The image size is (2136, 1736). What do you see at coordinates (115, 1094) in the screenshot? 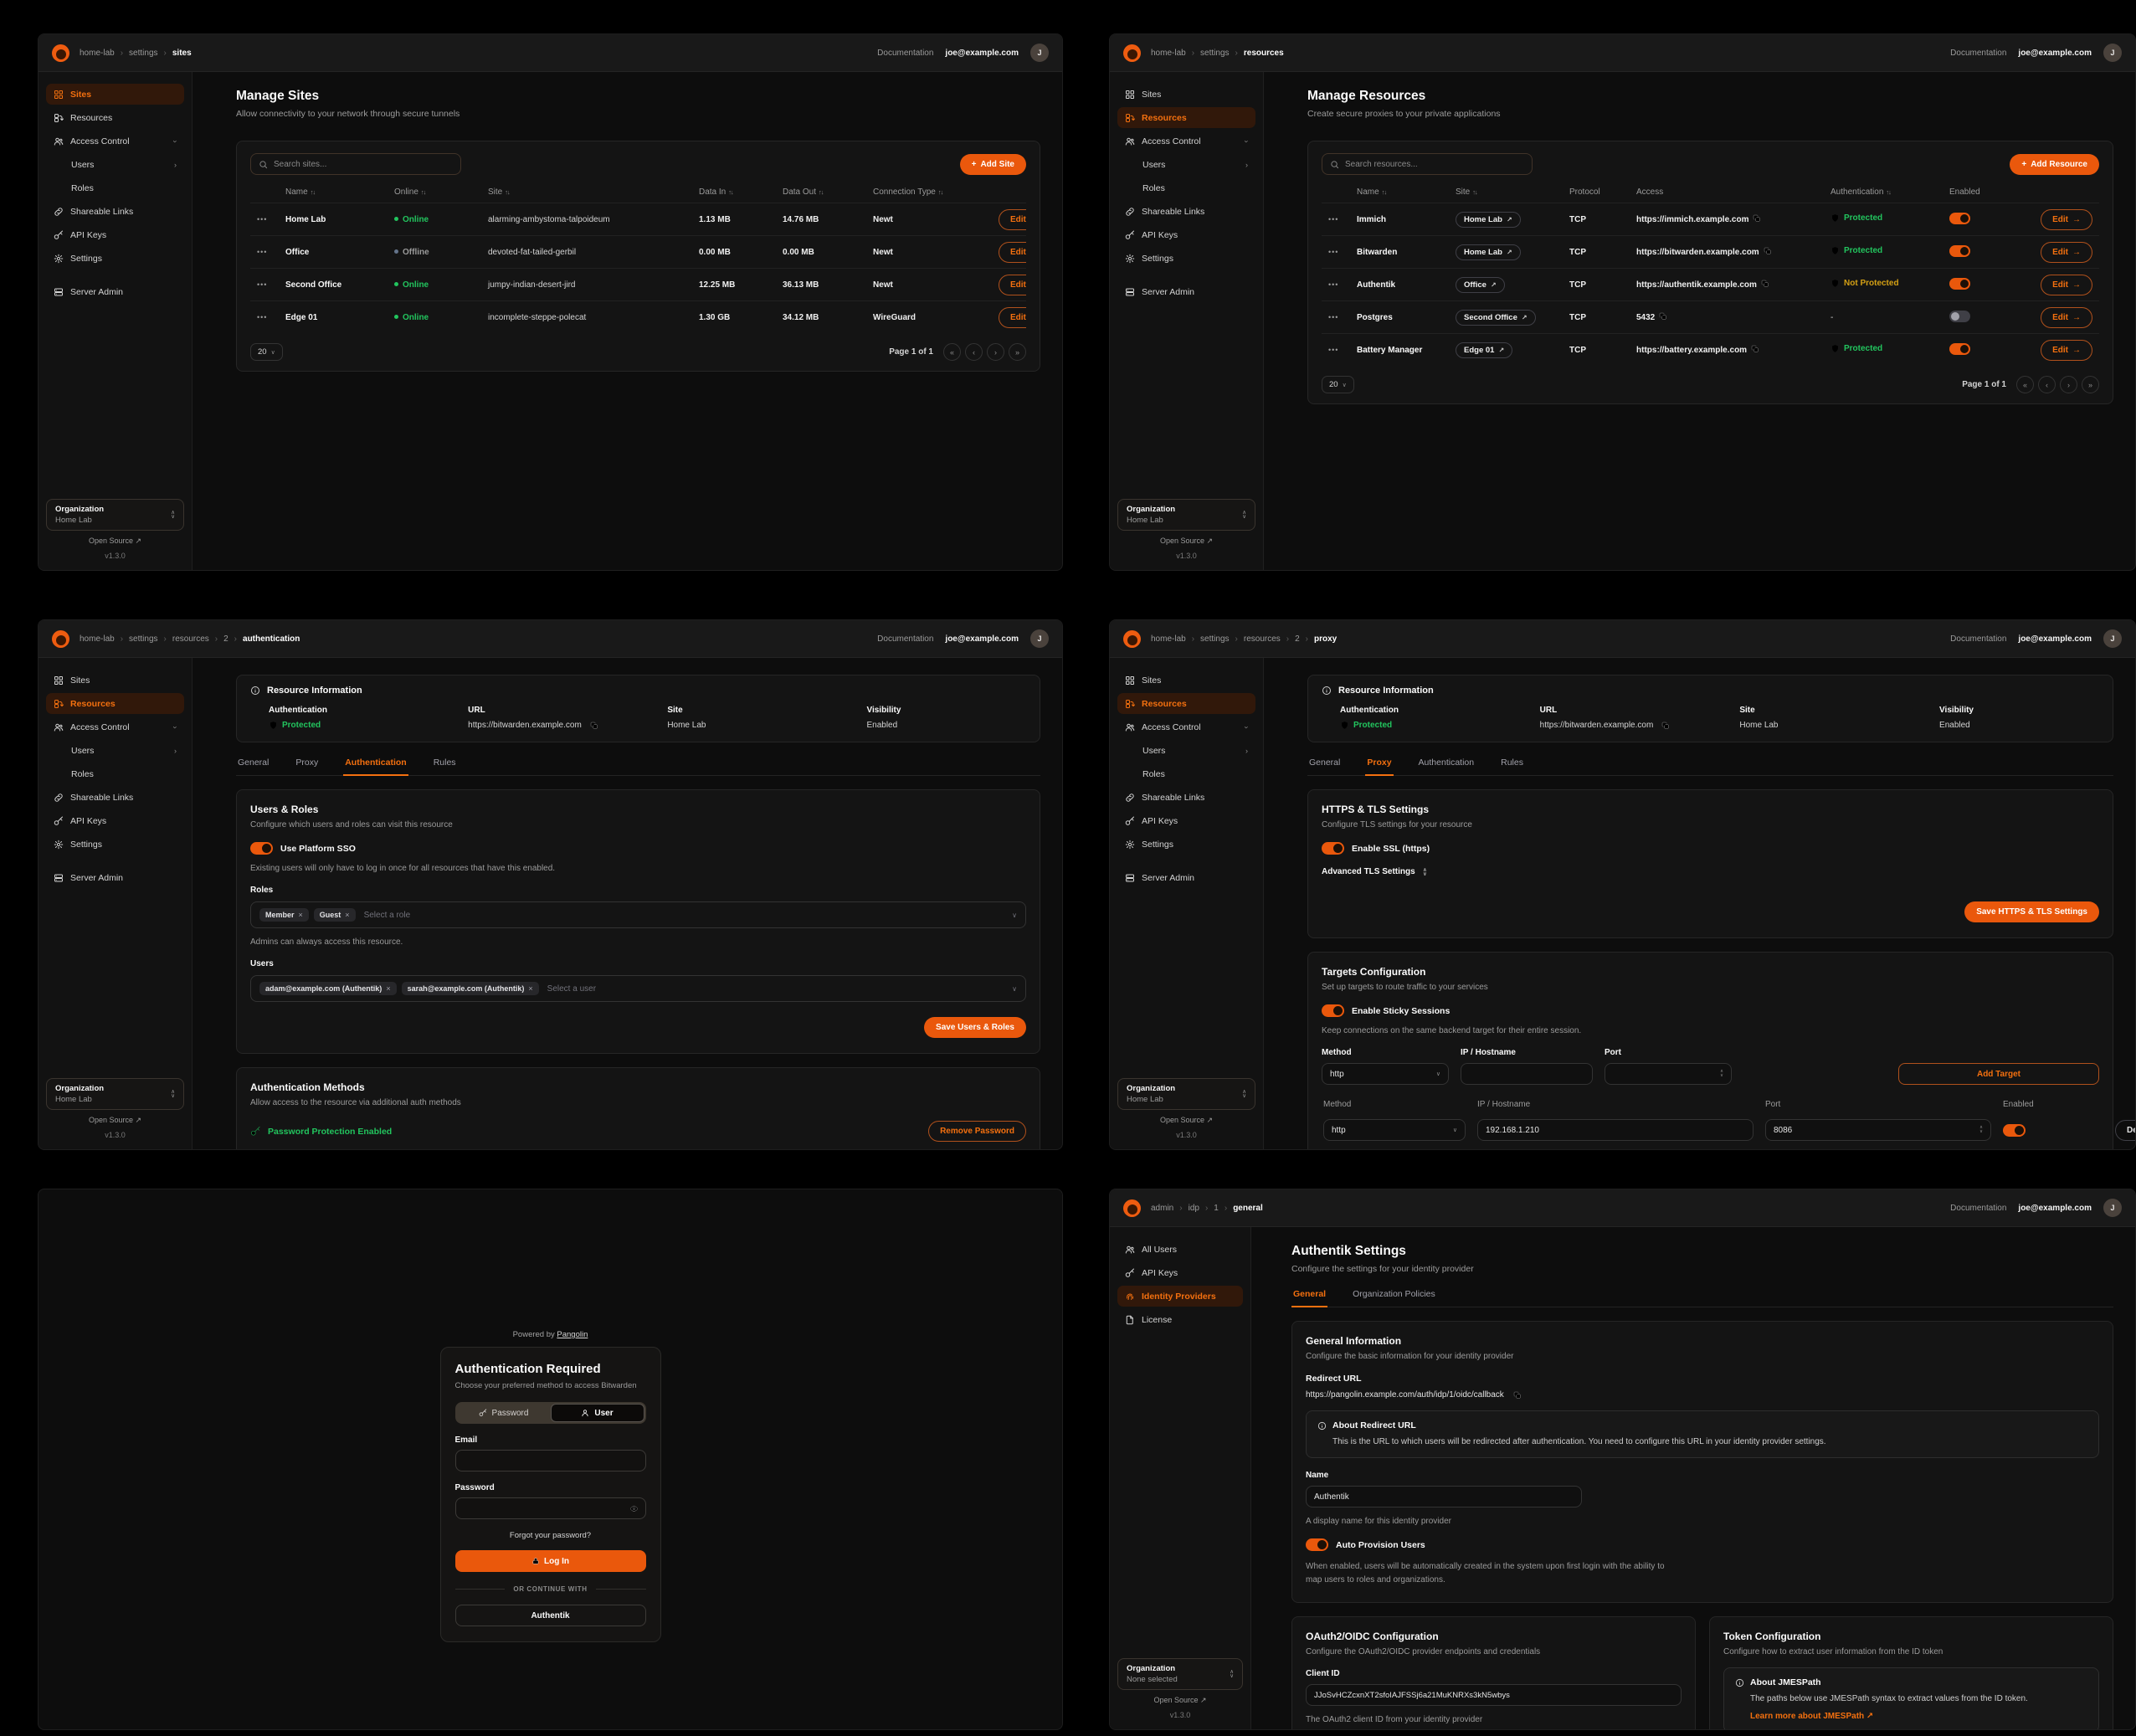
I see `org-selector: Organization Home Lab ∧ ∨` at bounding box center [115, 1094].